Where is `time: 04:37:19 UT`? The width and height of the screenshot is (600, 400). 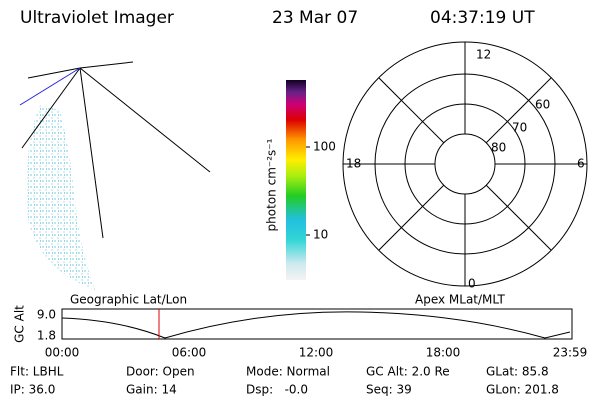
time: 04:37:19 UT is located at coordinates (482, 18).